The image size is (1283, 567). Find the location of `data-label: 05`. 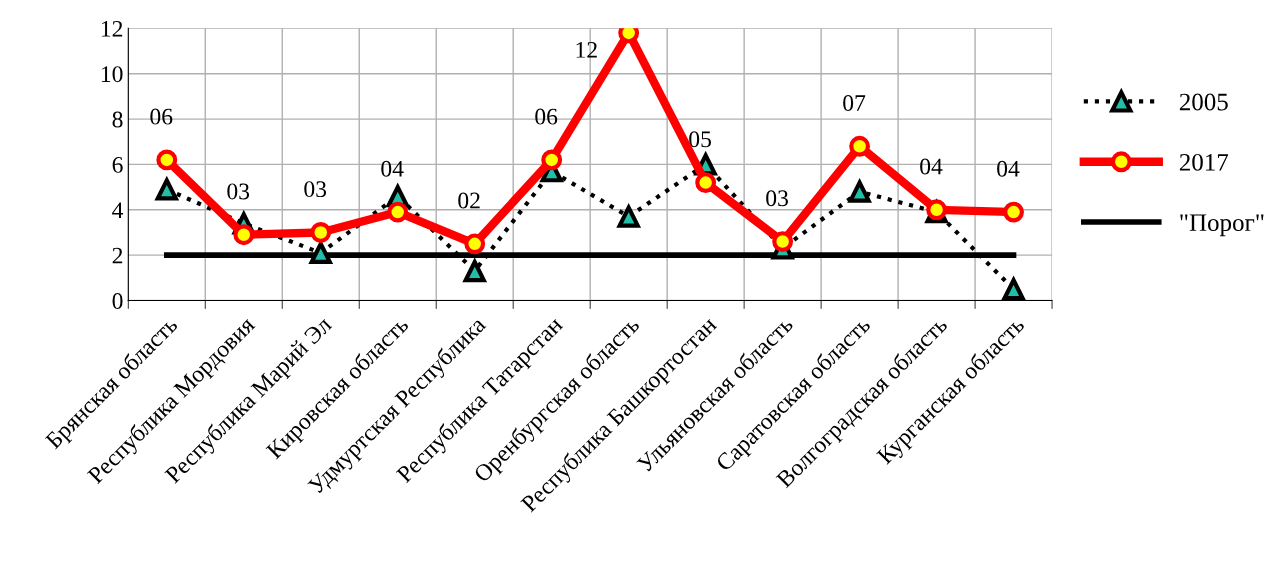

data-label: 05 is located at coordinates (700, 139).